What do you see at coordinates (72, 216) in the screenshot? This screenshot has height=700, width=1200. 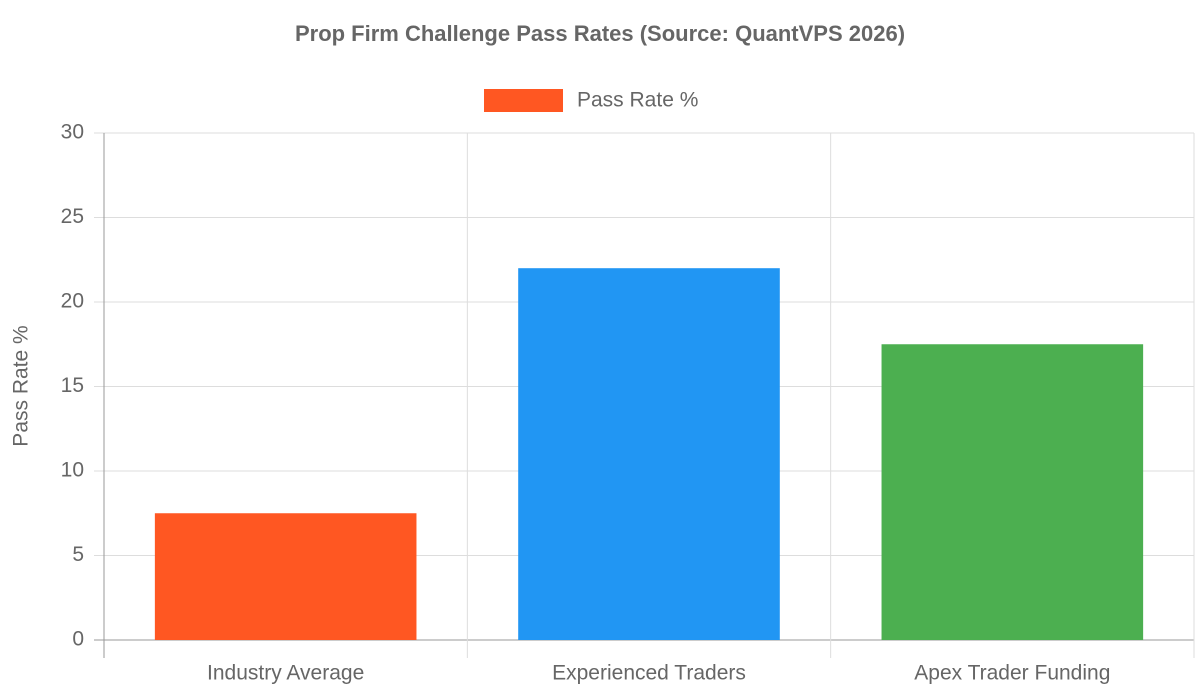 I see `y-tick-label: 25` at bounding box center [72, 216].